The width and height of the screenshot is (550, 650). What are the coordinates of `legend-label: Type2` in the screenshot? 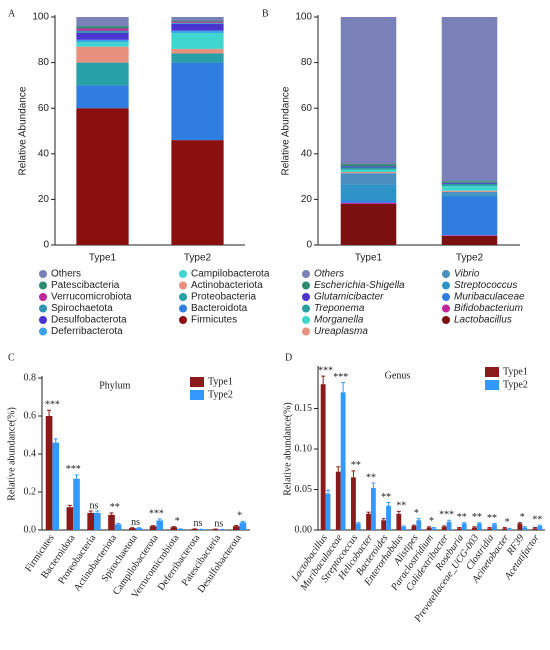 It's located at (515, 384).